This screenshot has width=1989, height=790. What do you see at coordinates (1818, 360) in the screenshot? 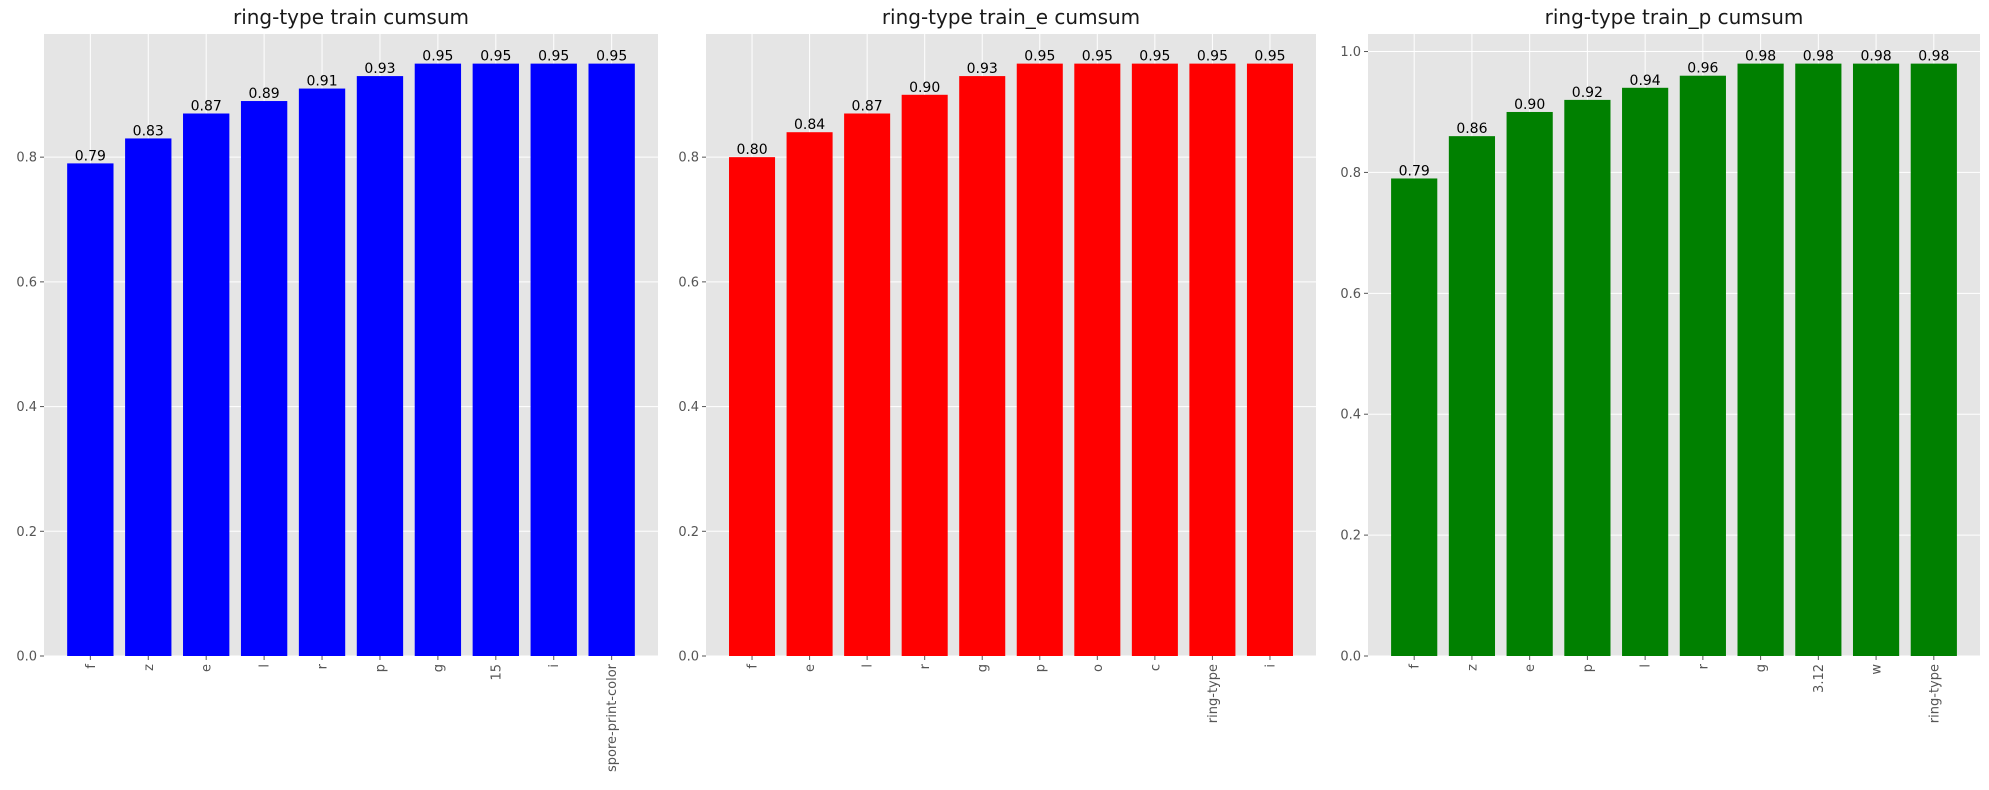
I see `bar-3.12` at bounding box center [1818, 360].